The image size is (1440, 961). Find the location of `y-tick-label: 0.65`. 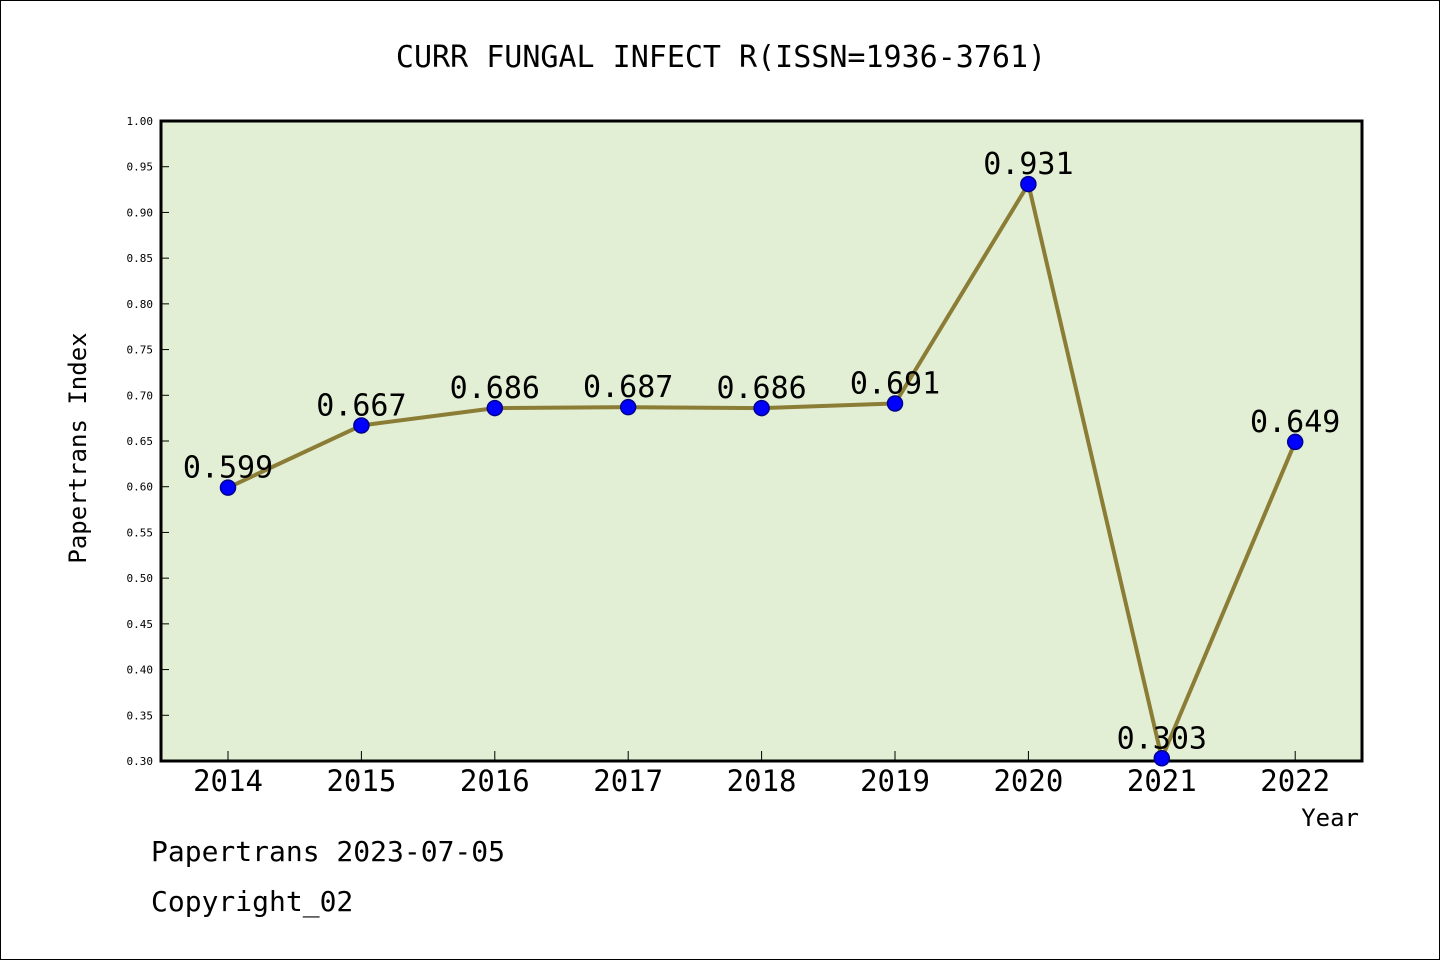

y-tick-label: 0.65 is located at coordinates (140, 441).